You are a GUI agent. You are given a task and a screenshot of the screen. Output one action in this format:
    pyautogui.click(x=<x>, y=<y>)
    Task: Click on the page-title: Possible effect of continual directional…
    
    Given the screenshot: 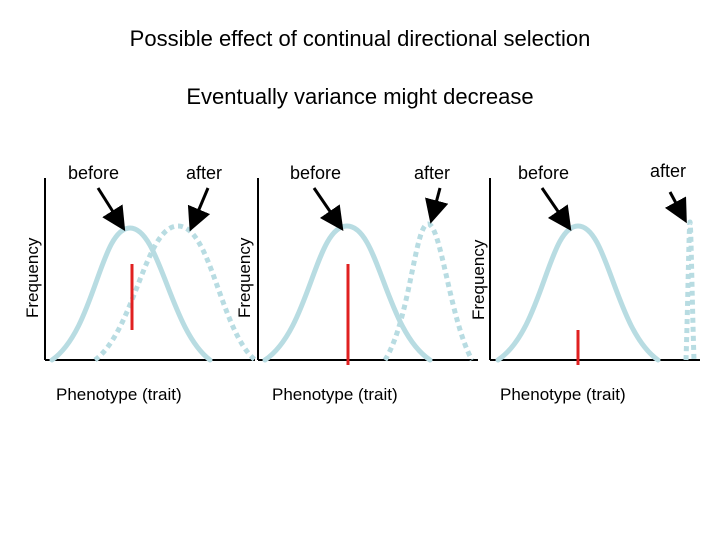 What is the action you would take?
    pyautogui.click(x=360, y=38)
    